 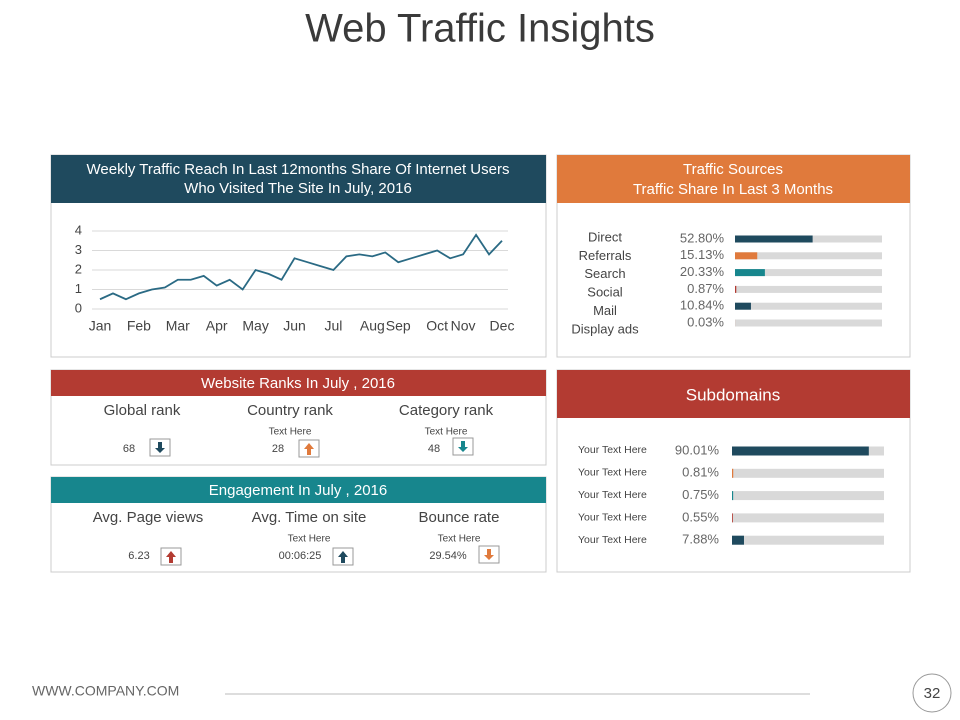 I want to click on category-label: Direct, so click(x=605, y=236).